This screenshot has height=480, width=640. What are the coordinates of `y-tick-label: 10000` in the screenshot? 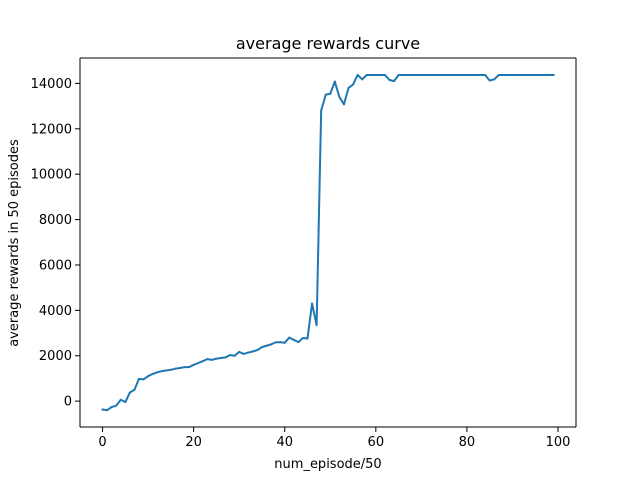 It's located at (51, 175).